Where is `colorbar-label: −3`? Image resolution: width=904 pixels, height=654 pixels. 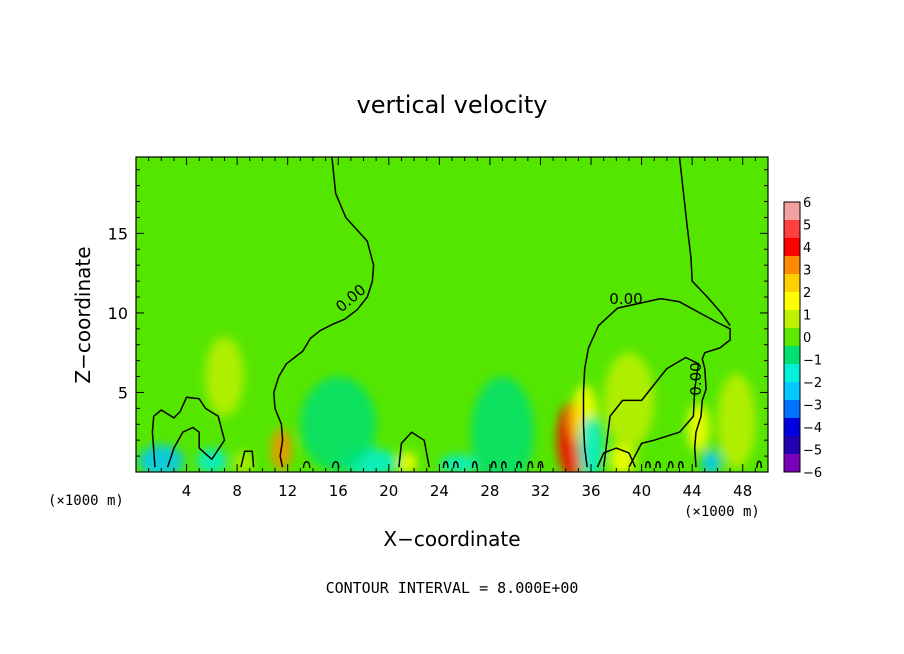 colorbar-label: −3 is located at coordinates (812, 406).